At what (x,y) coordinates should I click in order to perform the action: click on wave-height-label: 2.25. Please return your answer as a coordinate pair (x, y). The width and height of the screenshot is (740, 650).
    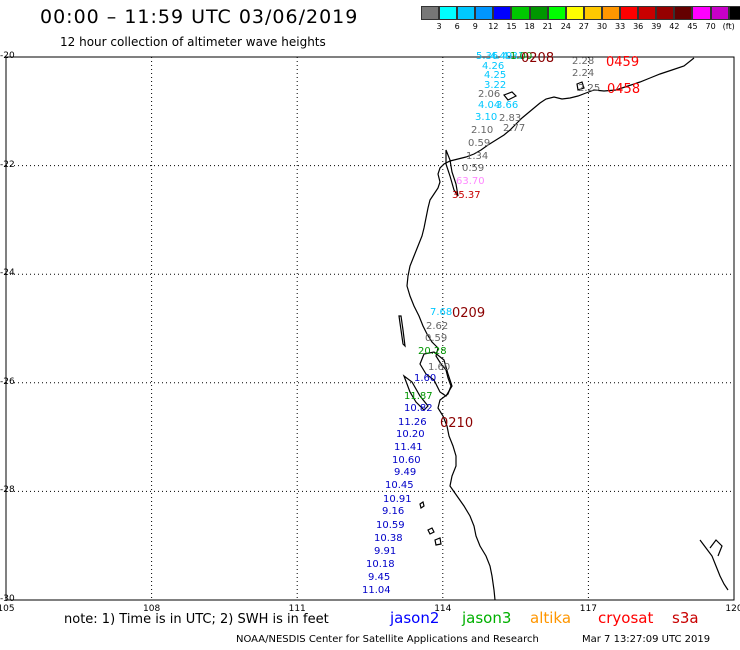
    Looking at the image, I should click on (589, 88).